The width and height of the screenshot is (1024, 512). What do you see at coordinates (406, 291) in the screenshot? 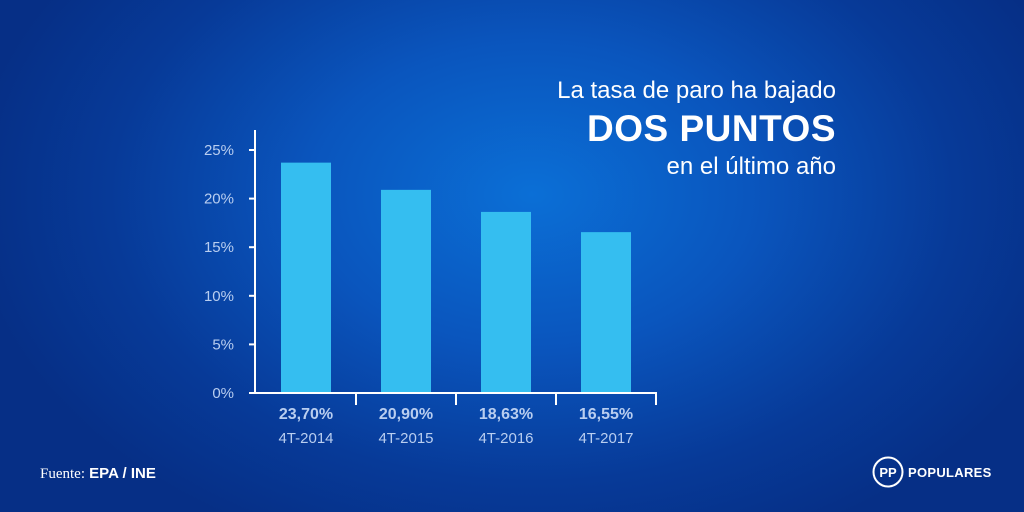
I see `bar-4T-2015` at bounding box center [406, 291].